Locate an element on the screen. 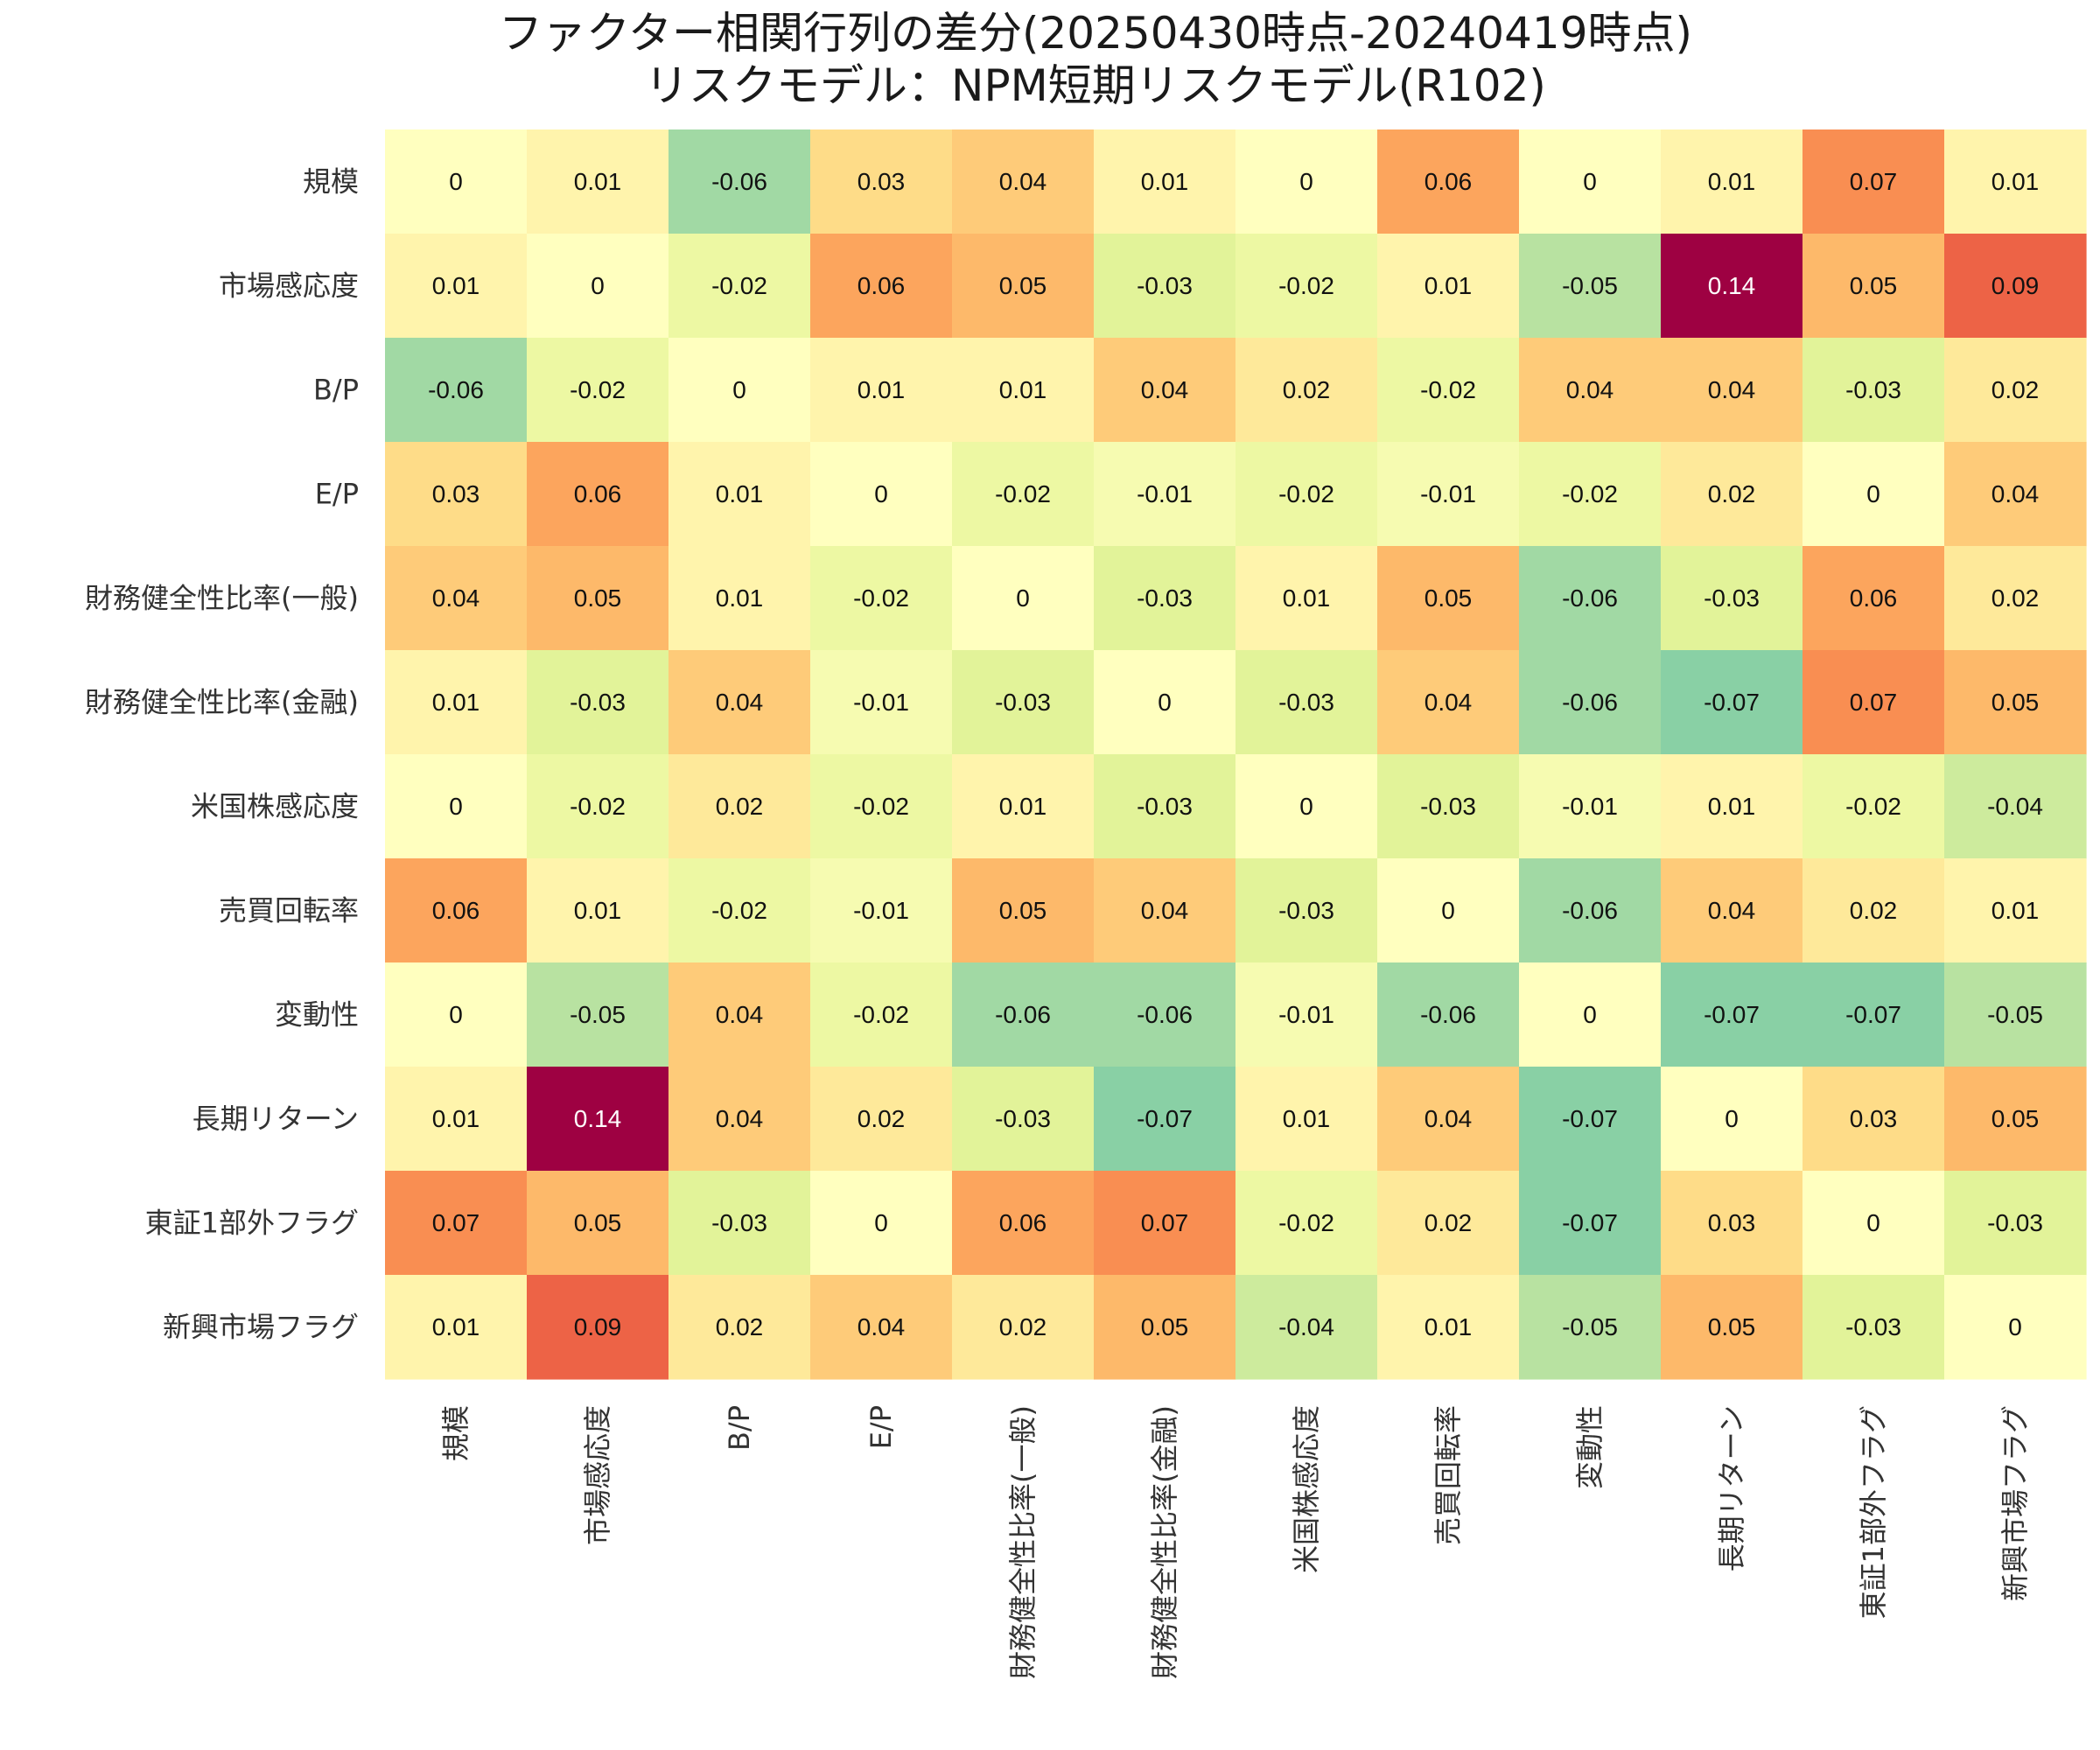  heatmap-cell-label: -0.04 is located at coordinates (2015, 806).